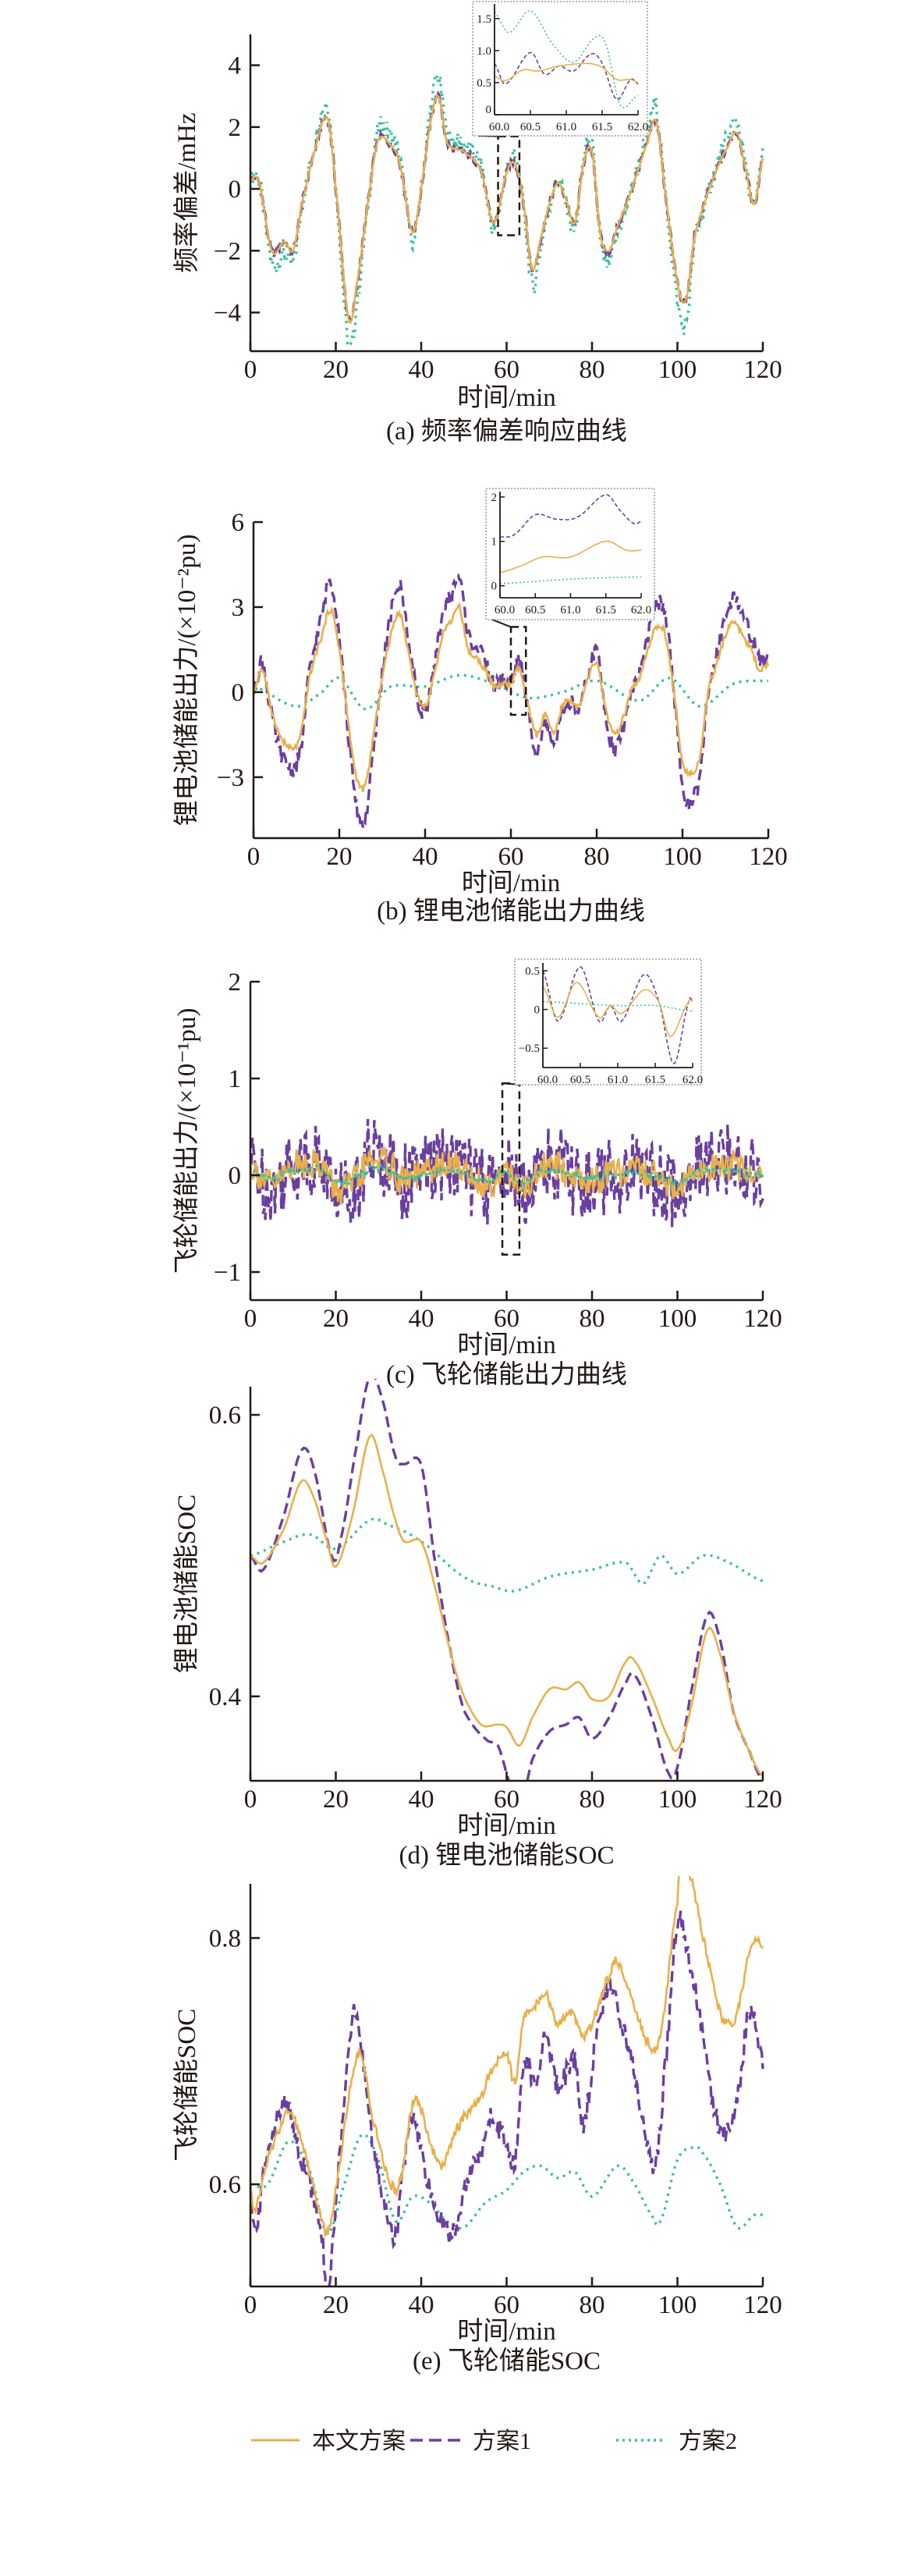 This screenshot has width=897, height=2576. I want to click on y-tick-label: 2, so click(236, 128).